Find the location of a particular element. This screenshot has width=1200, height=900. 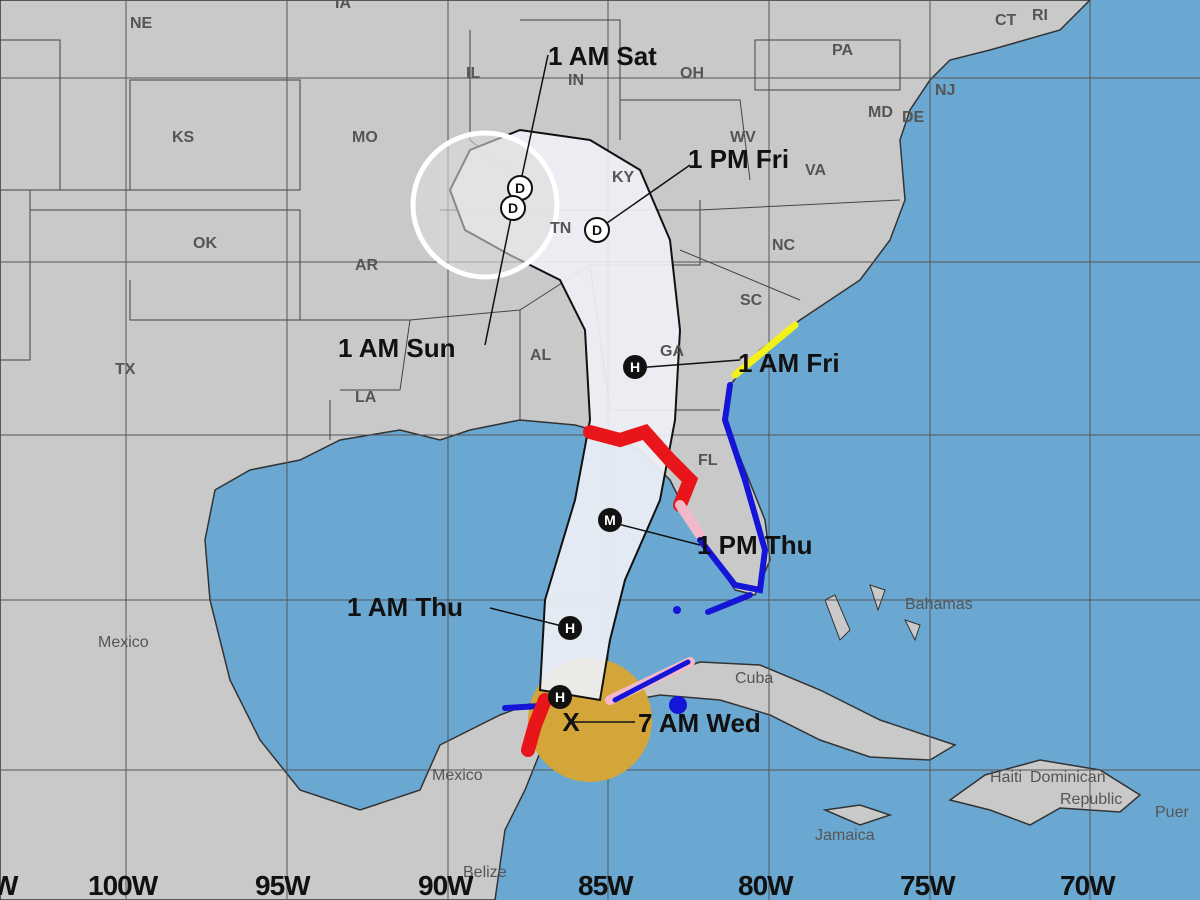

current-position-x-marker: X is located at coordinates (571, 722).